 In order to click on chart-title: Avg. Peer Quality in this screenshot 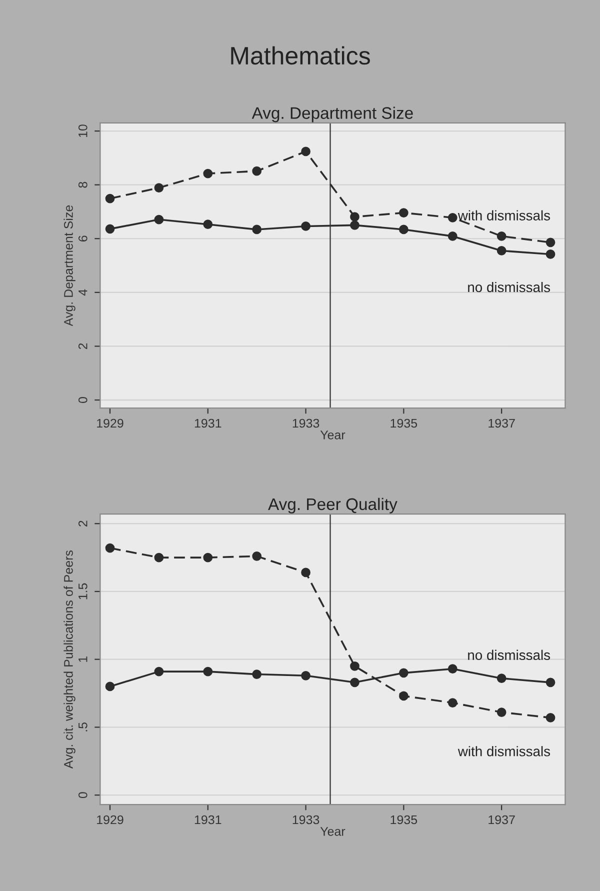, I will do `click(333, 506)`.